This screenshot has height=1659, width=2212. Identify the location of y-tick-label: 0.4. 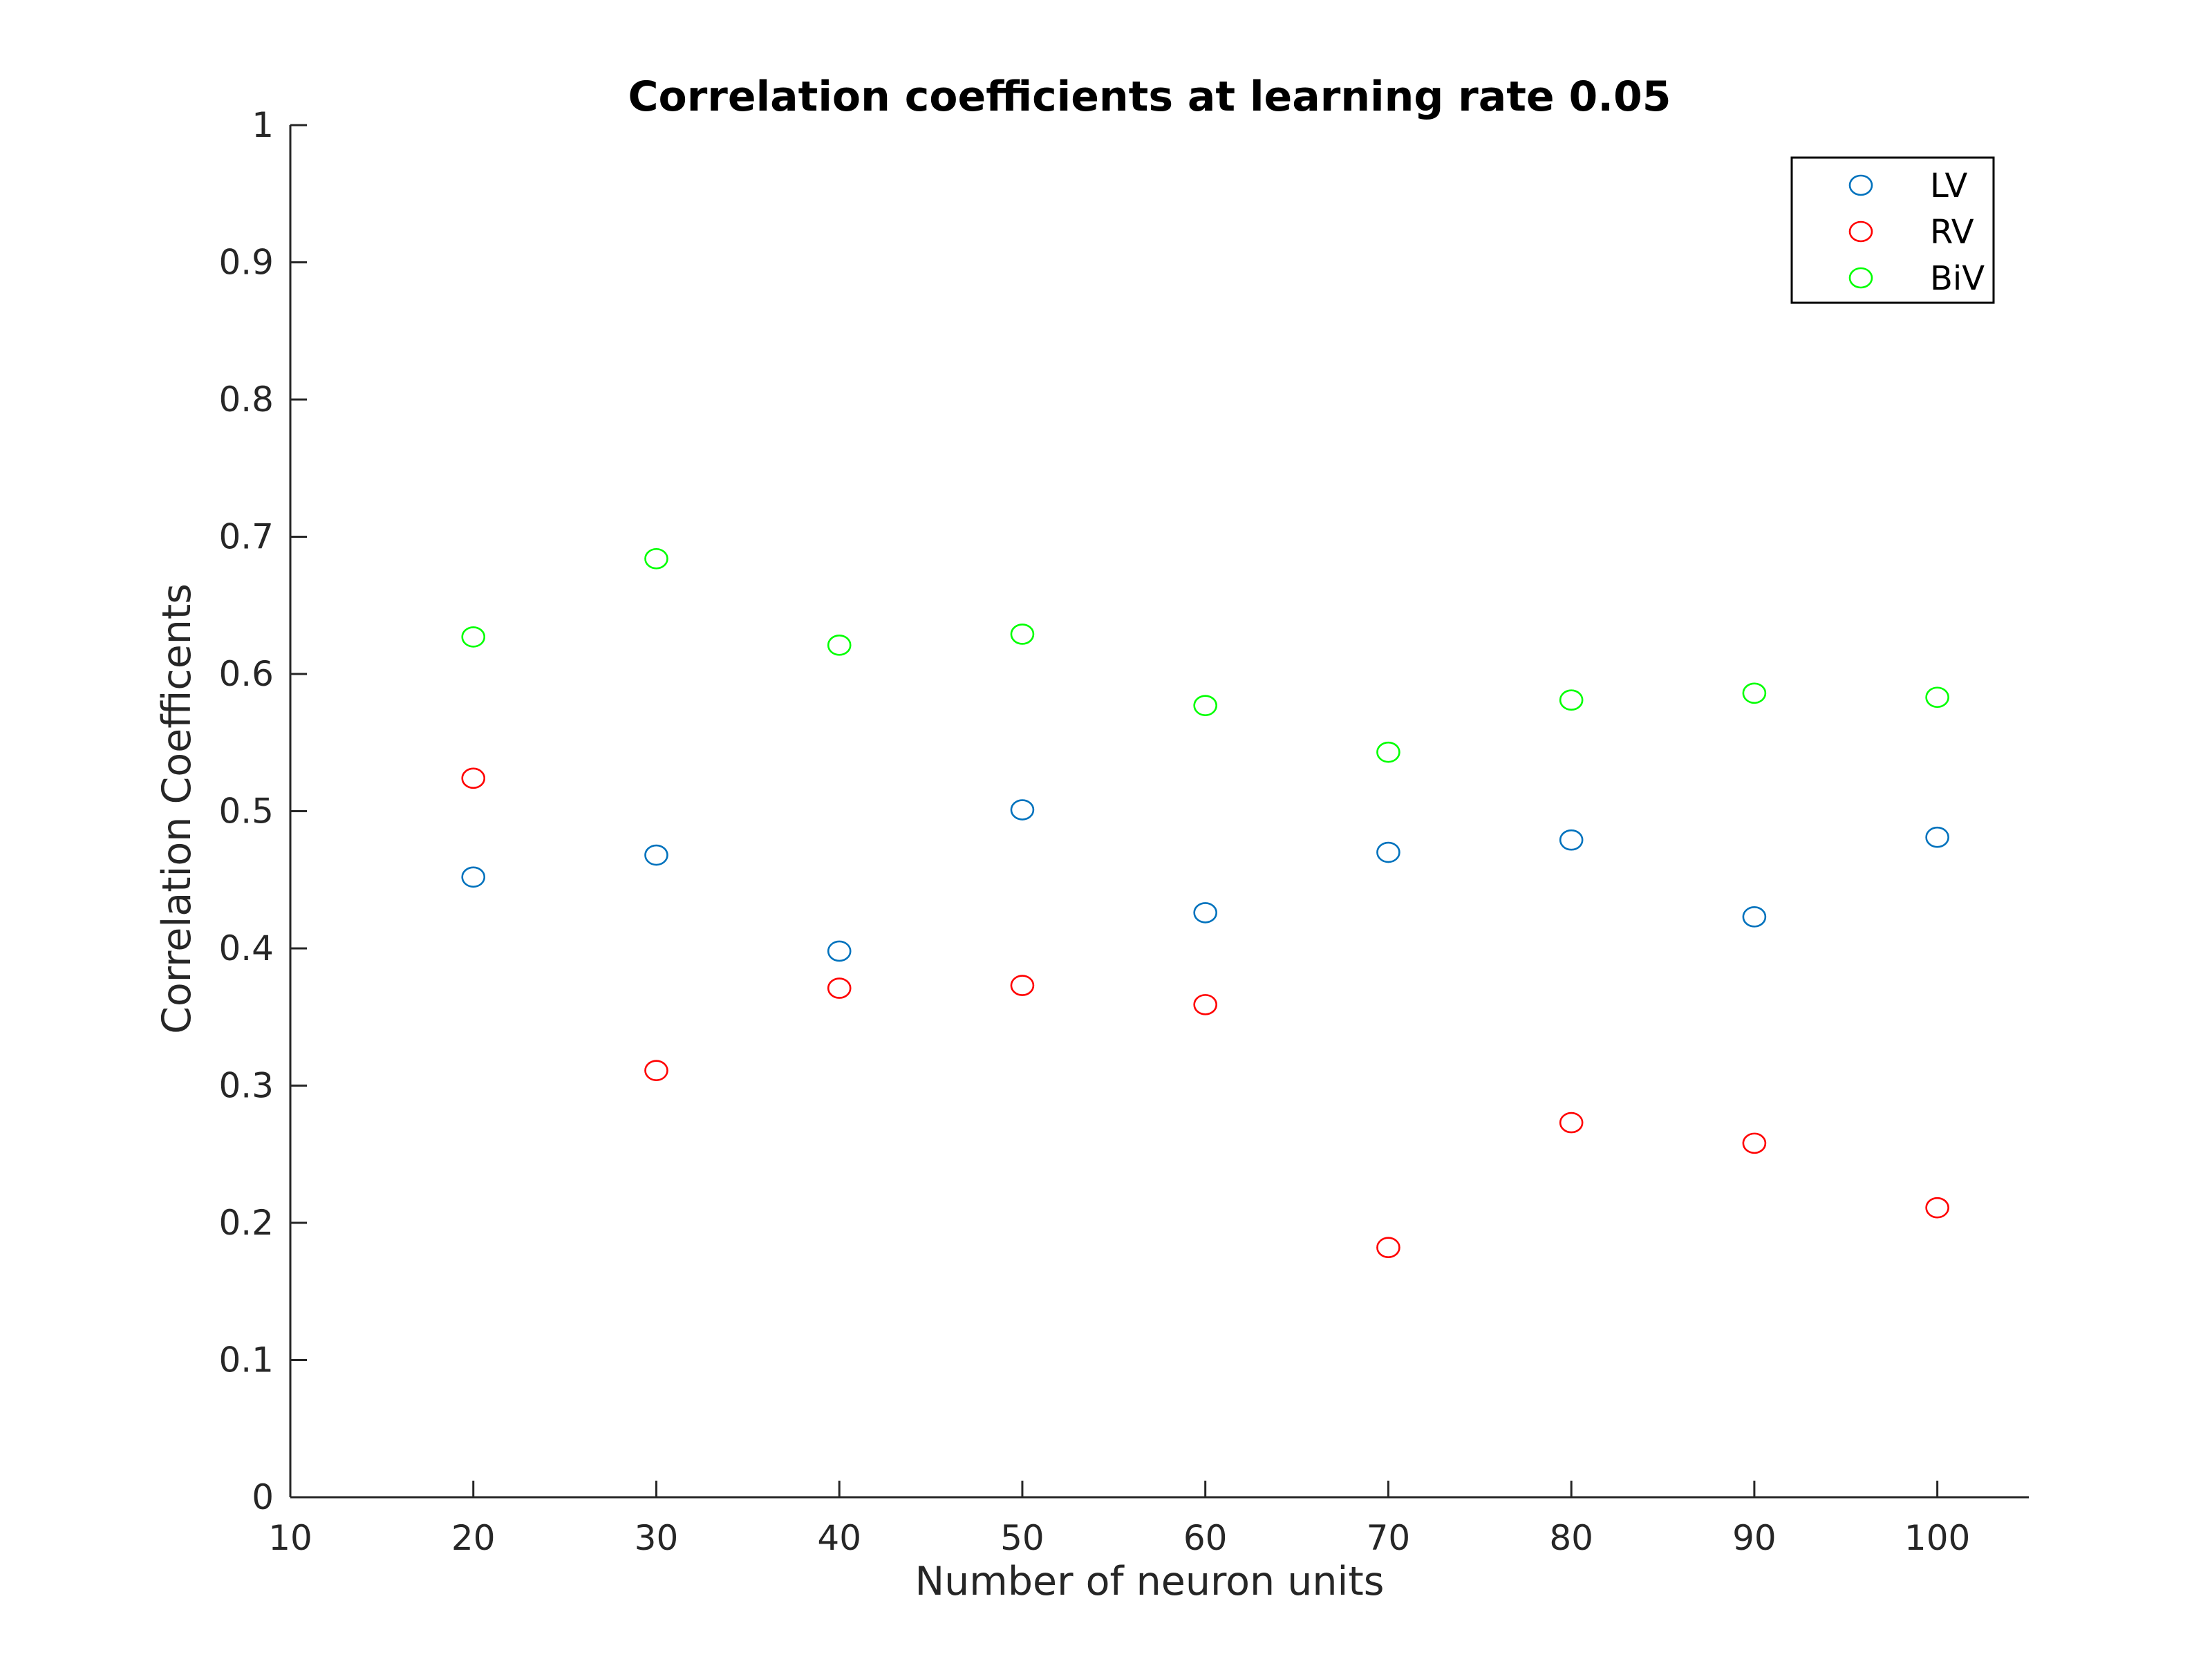
(246, 948).